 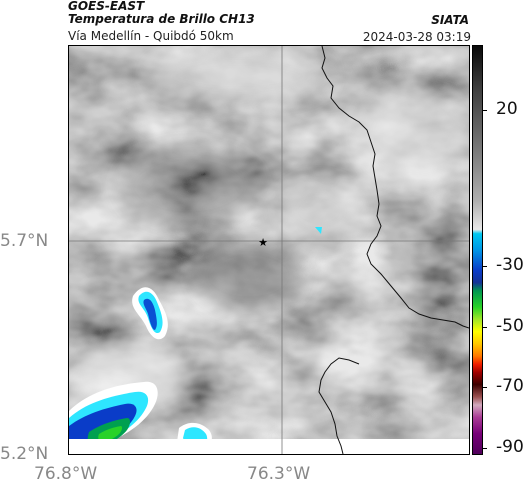 What do you see at coordinates (339, 405) in the screenshot?
I see `region-boundary-south` at bounding box center [339, 405].